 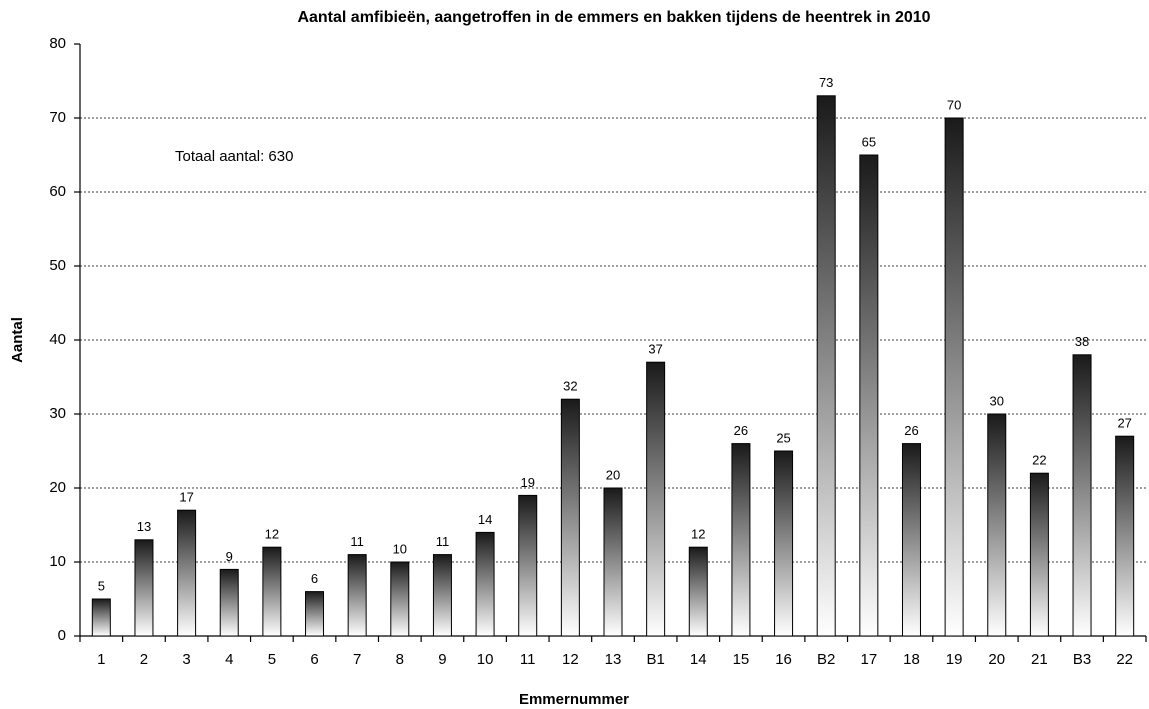 What do you see at coordinates (485, 519) in the screenshot?
I see `data-label: 14` at bounding box center [485, 519].